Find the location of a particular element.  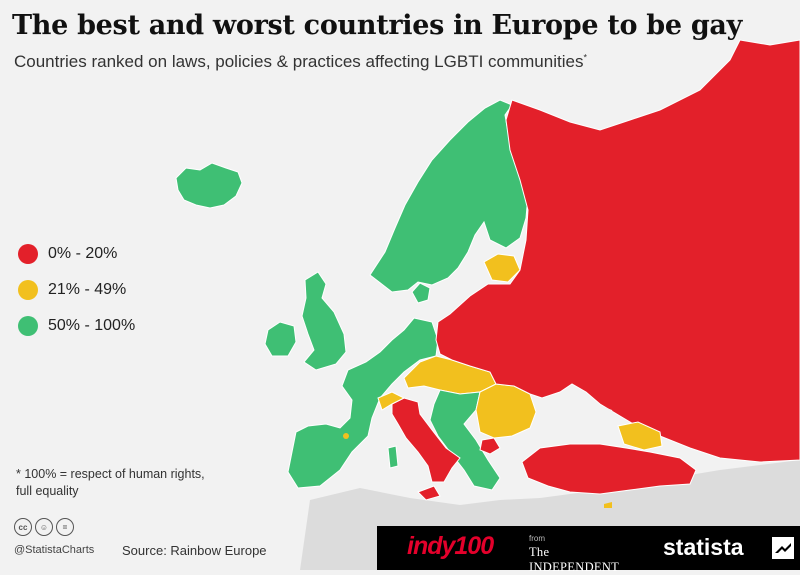

black-sea is located at coordinates (580, 419).